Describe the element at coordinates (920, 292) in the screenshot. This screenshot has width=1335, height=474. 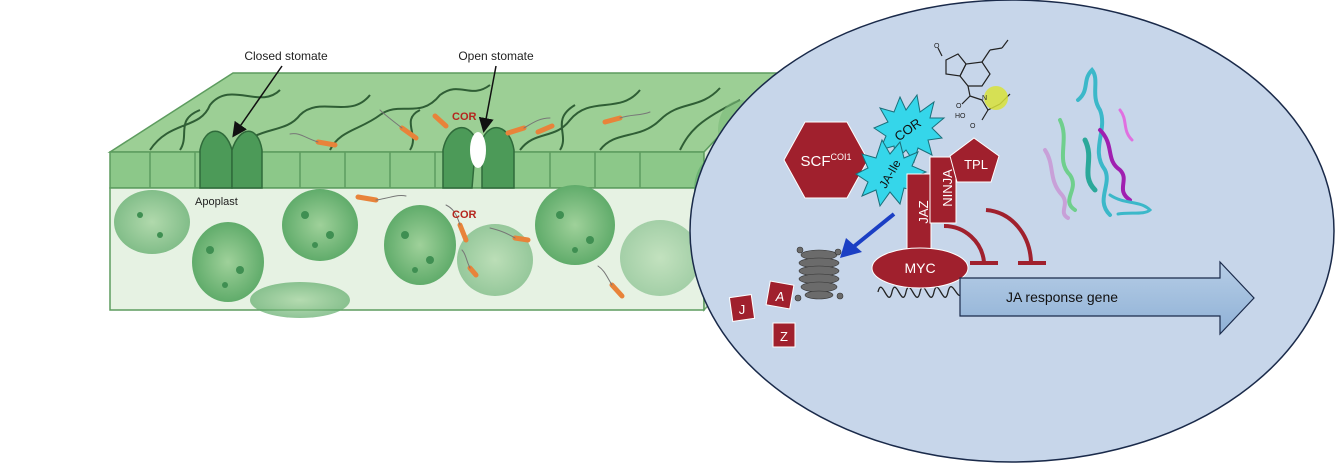
I see `dna-strand` at that location.